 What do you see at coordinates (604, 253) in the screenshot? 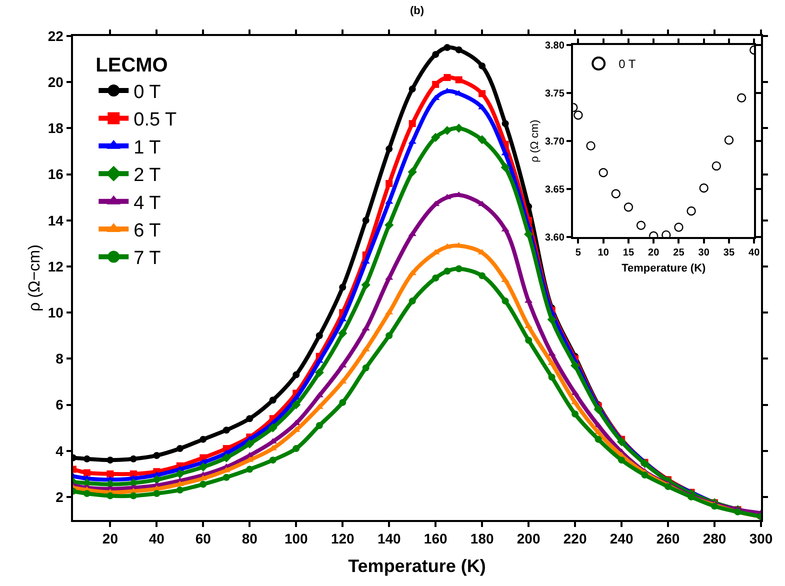
I see `x-tick-label: 10` at bounding box center [604, 253].